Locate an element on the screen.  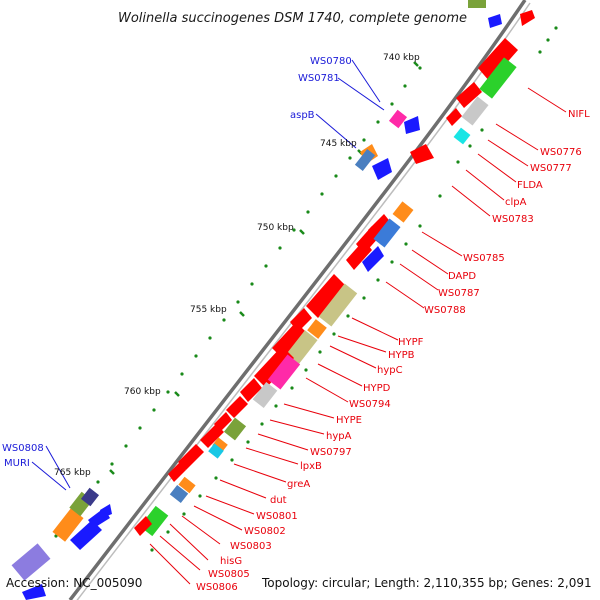
gene-label: WS0788 is located at coordinates (445, 310).